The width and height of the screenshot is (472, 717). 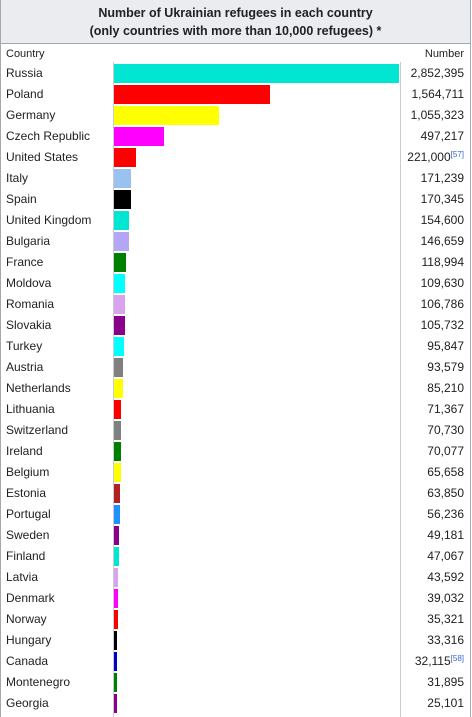 I want to click on value-text: 109,630, so click(x=442, y=283).